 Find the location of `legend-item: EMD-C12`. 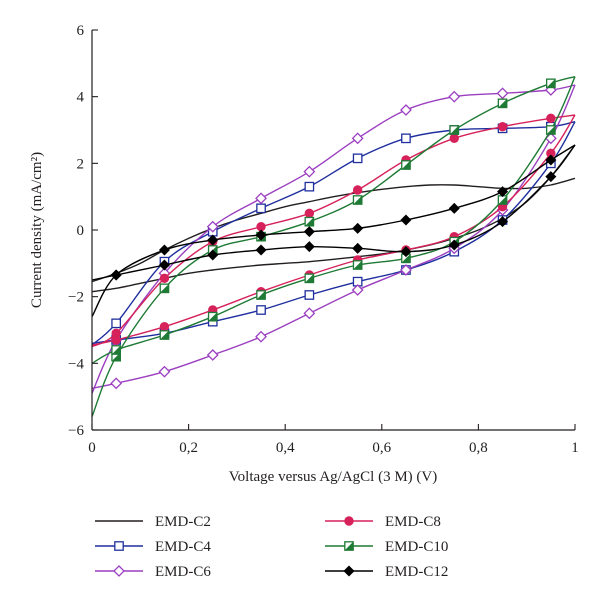

legend-item: EMD-C12 is located at coordinates (386, 572).